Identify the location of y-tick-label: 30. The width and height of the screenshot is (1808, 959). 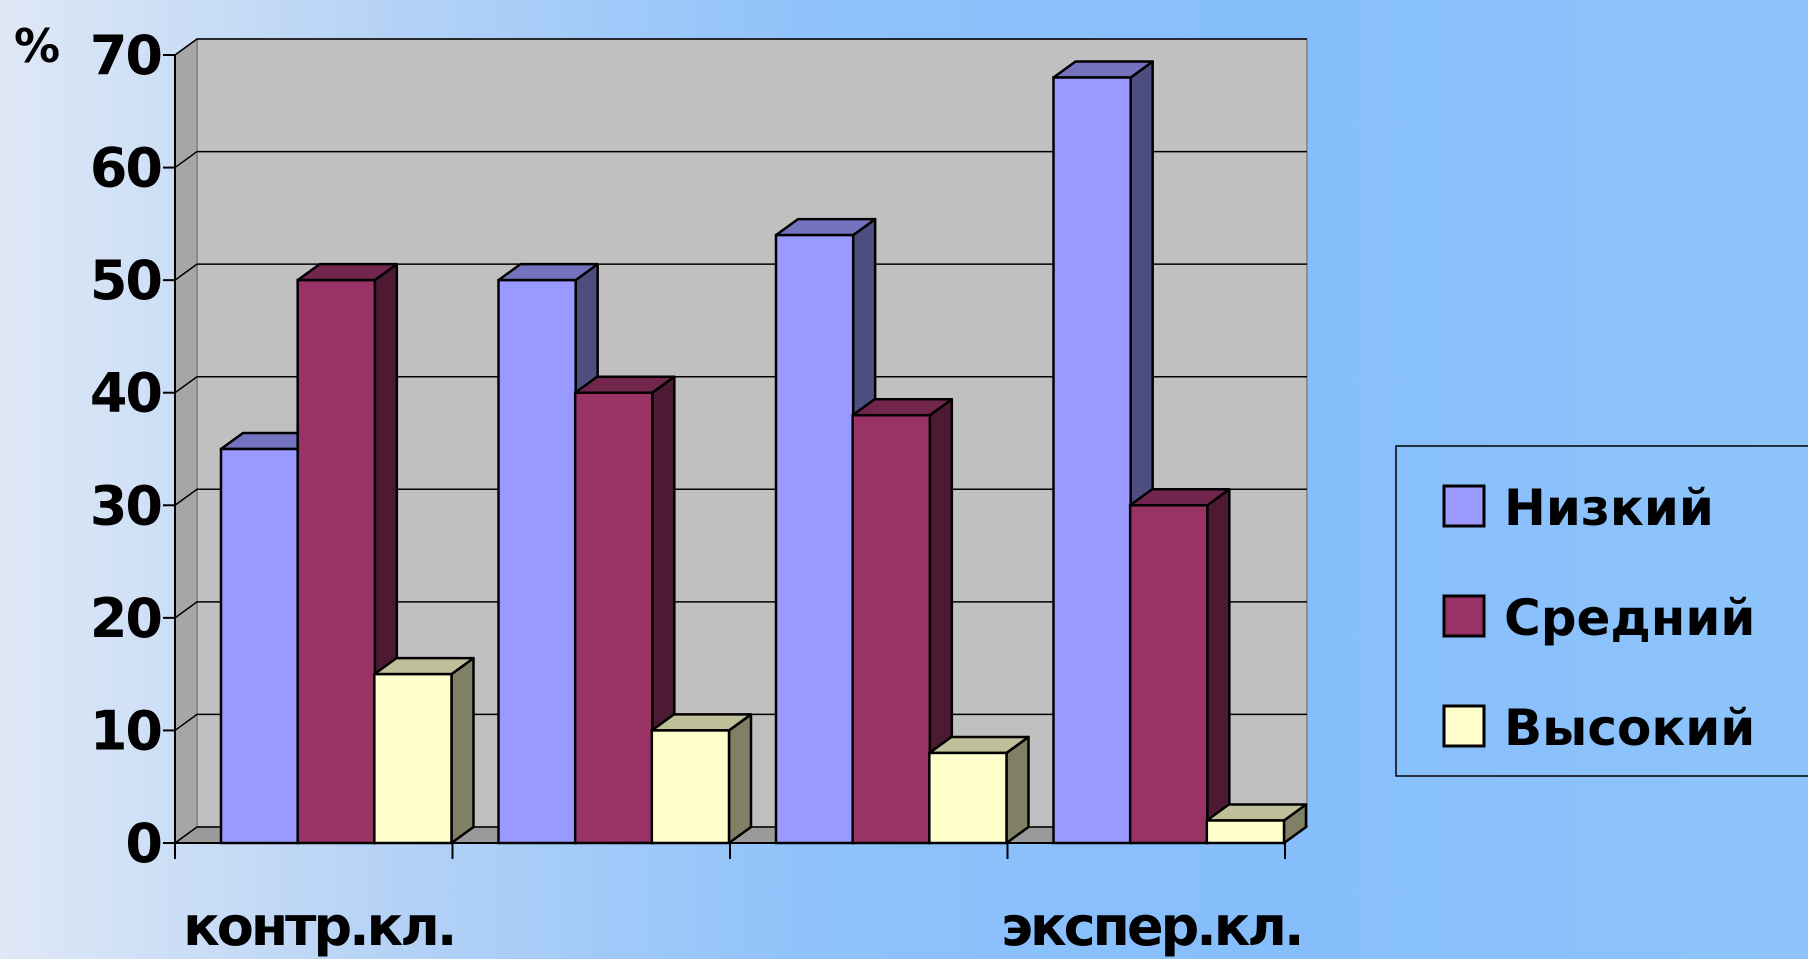
(125, 505).